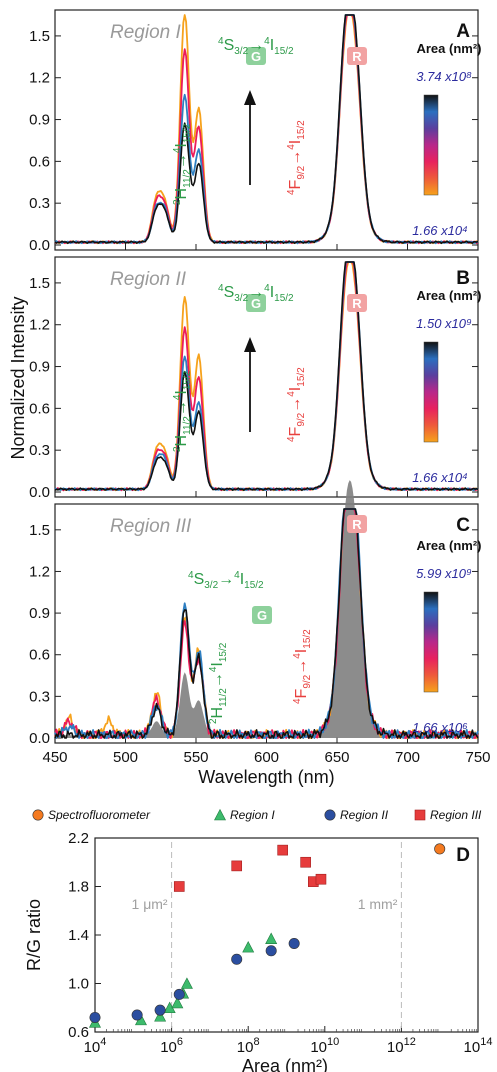  Describe the element at coordinates (248, 1046) in the screenshot. I see `x-tick-label: 108` at that location.